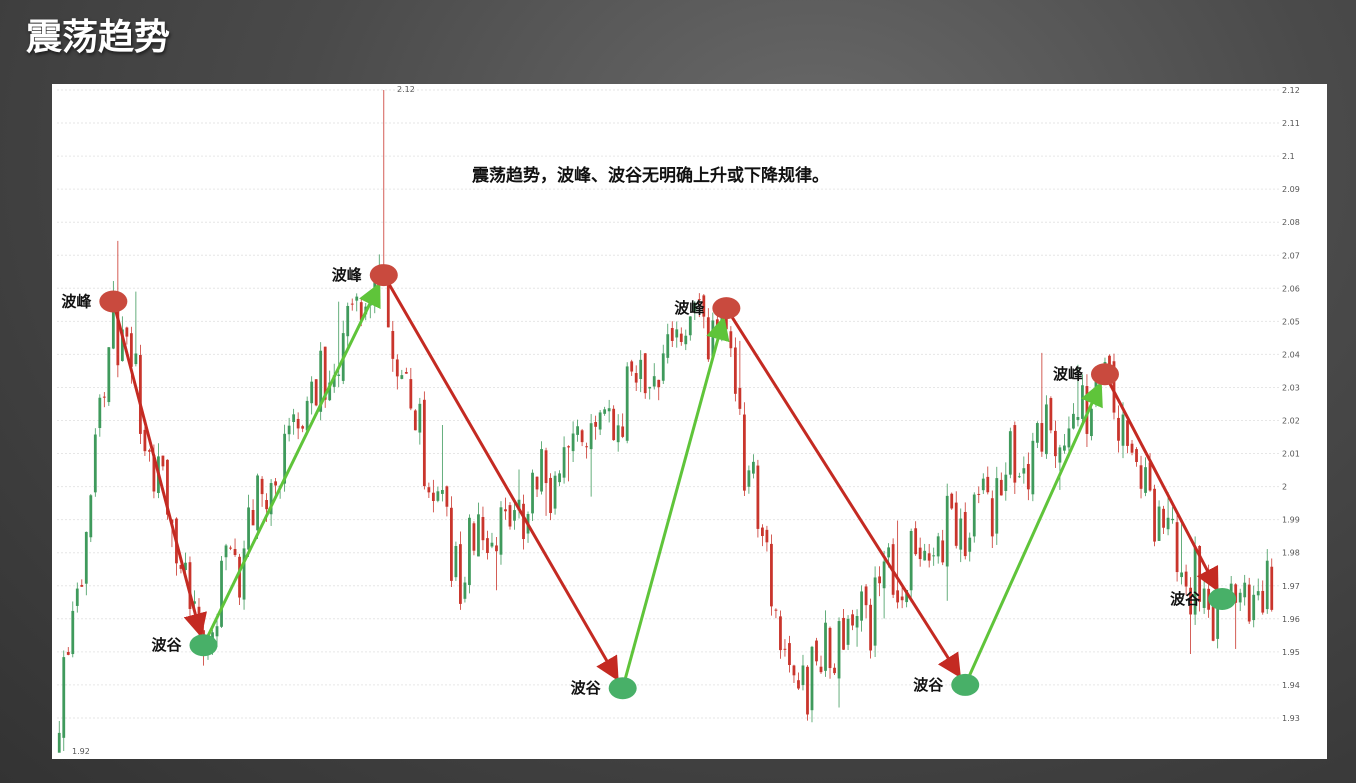 The image size is (1356, 783). Describe the element at coordinates (650, 175) in the screenshot. I see `chart-annotation: 震荡趋势，波峰、波谷无明确上升或下降规律。` at that location.